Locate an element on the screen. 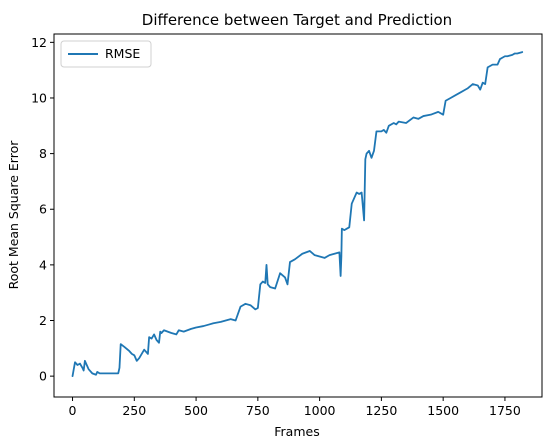  legend-box is located at coordinates (106, 54).